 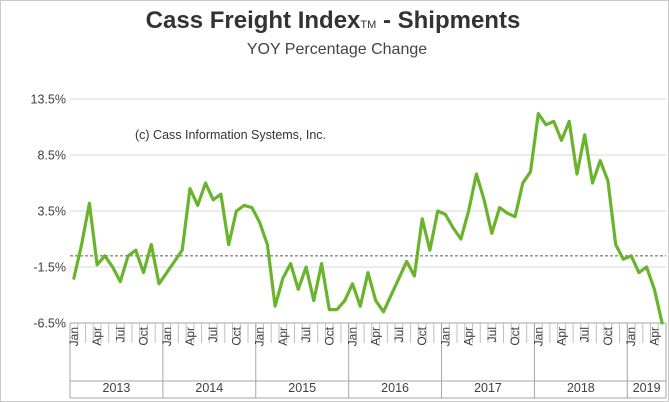 What do you see at coordinates (647, 388) in the screenshot?
I see `x-year-label: 2019` at bounding box center [647, 388].